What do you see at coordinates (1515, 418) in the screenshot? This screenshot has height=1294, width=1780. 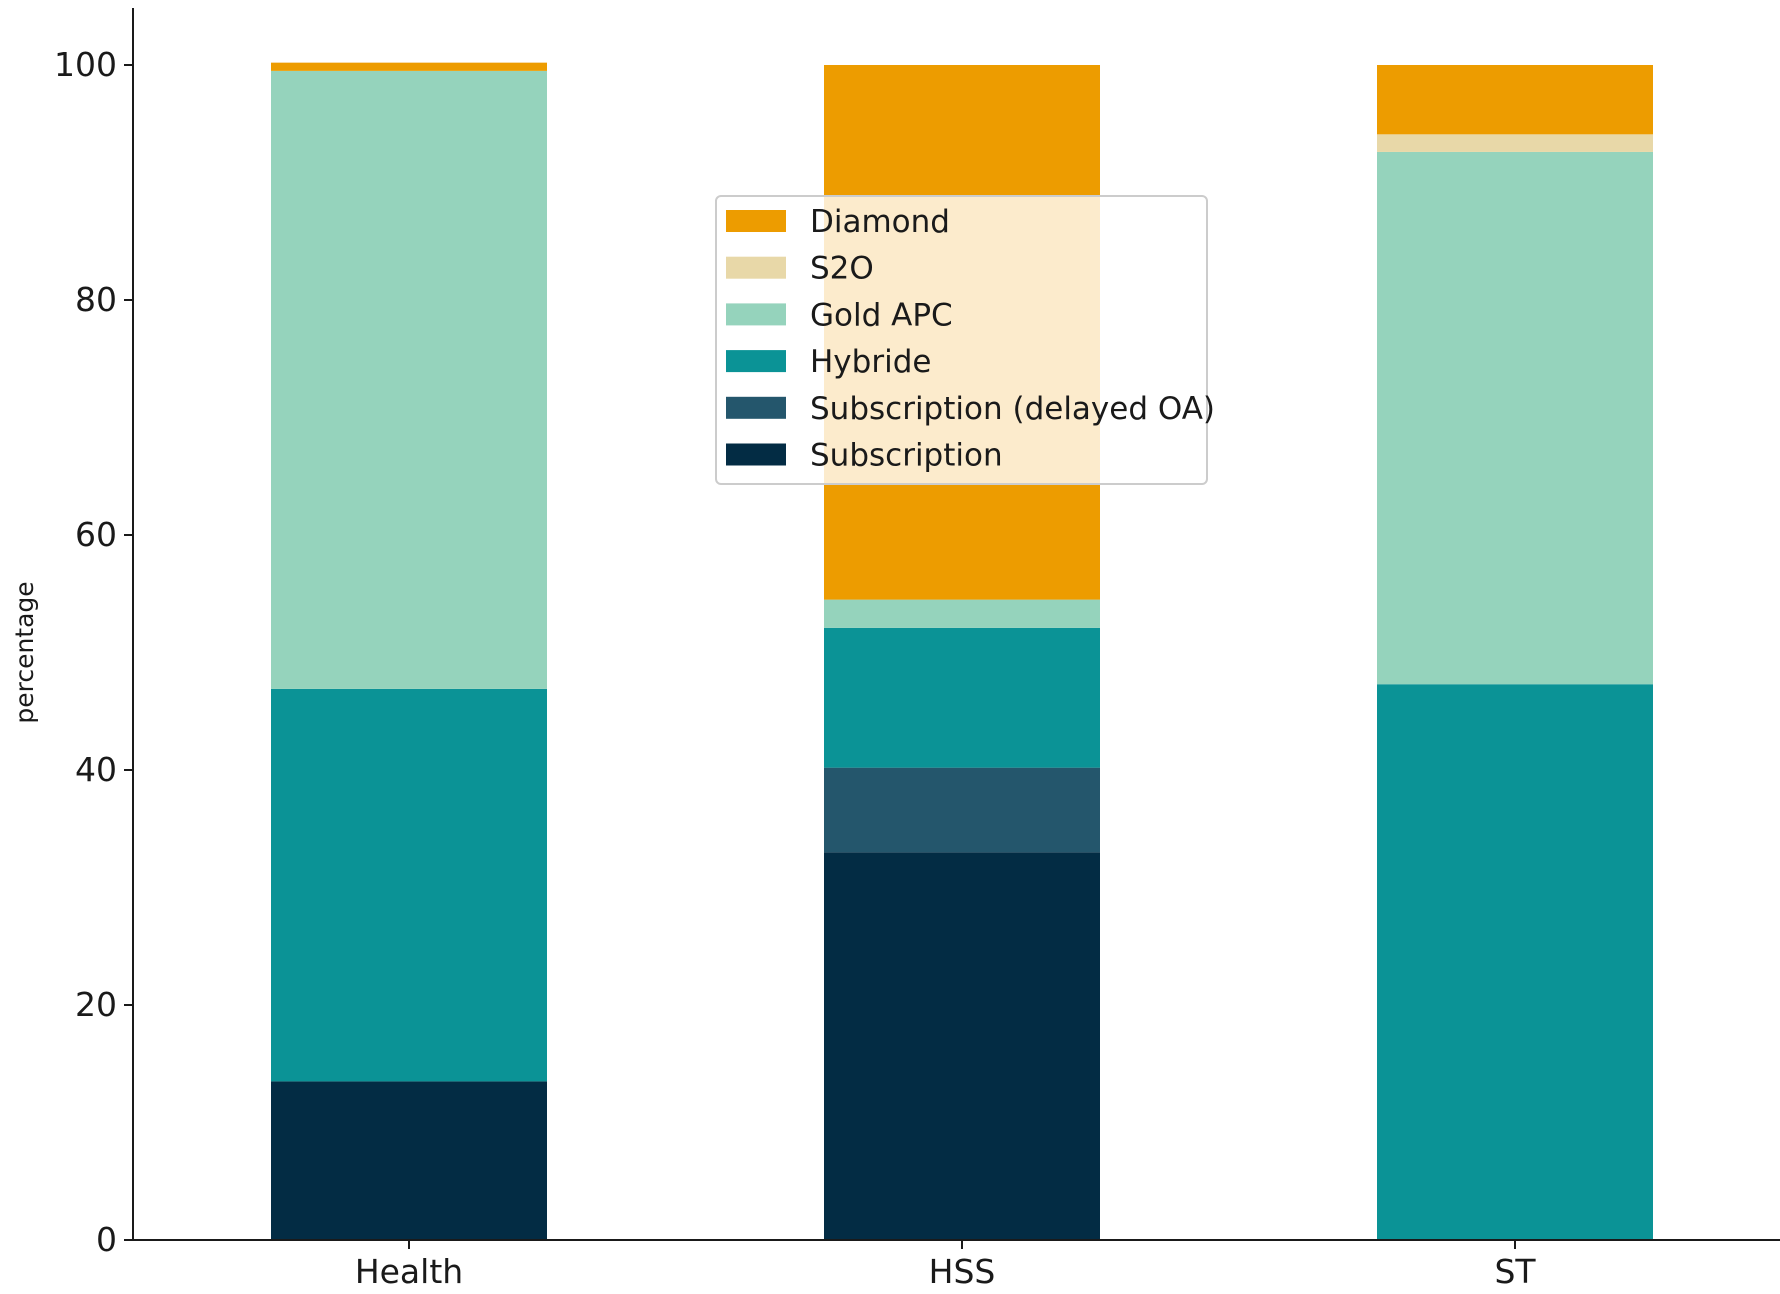 I see `bar-segment-st-gold-apc` at bounding box center [1515, 418].